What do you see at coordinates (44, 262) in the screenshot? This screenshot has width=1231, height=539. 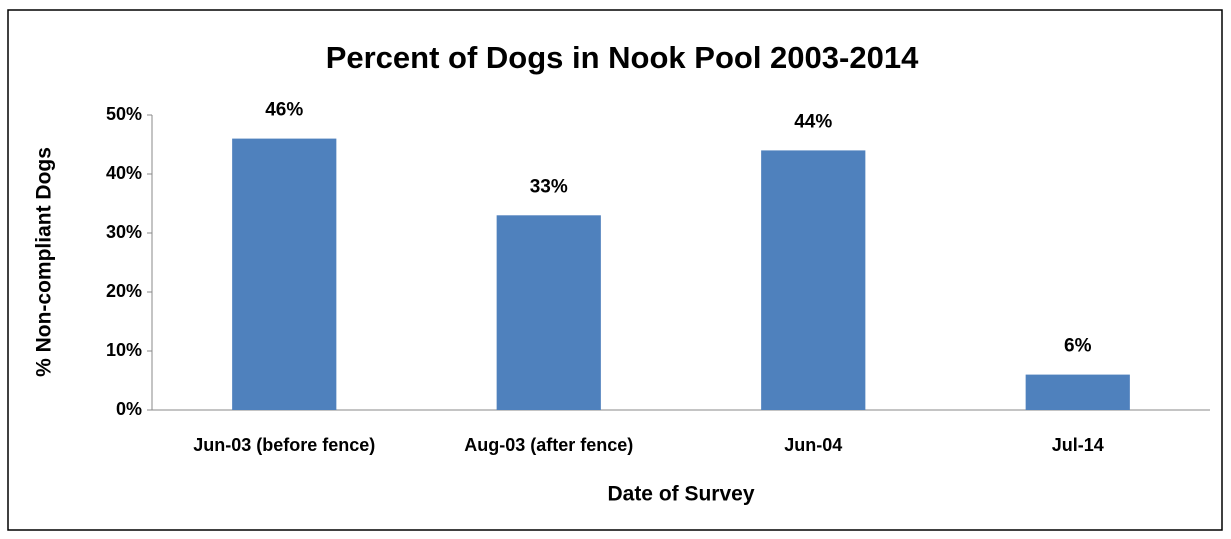 I see `y-axis-label: % Non-compliant Dogs` at bounding box center [44, 262].